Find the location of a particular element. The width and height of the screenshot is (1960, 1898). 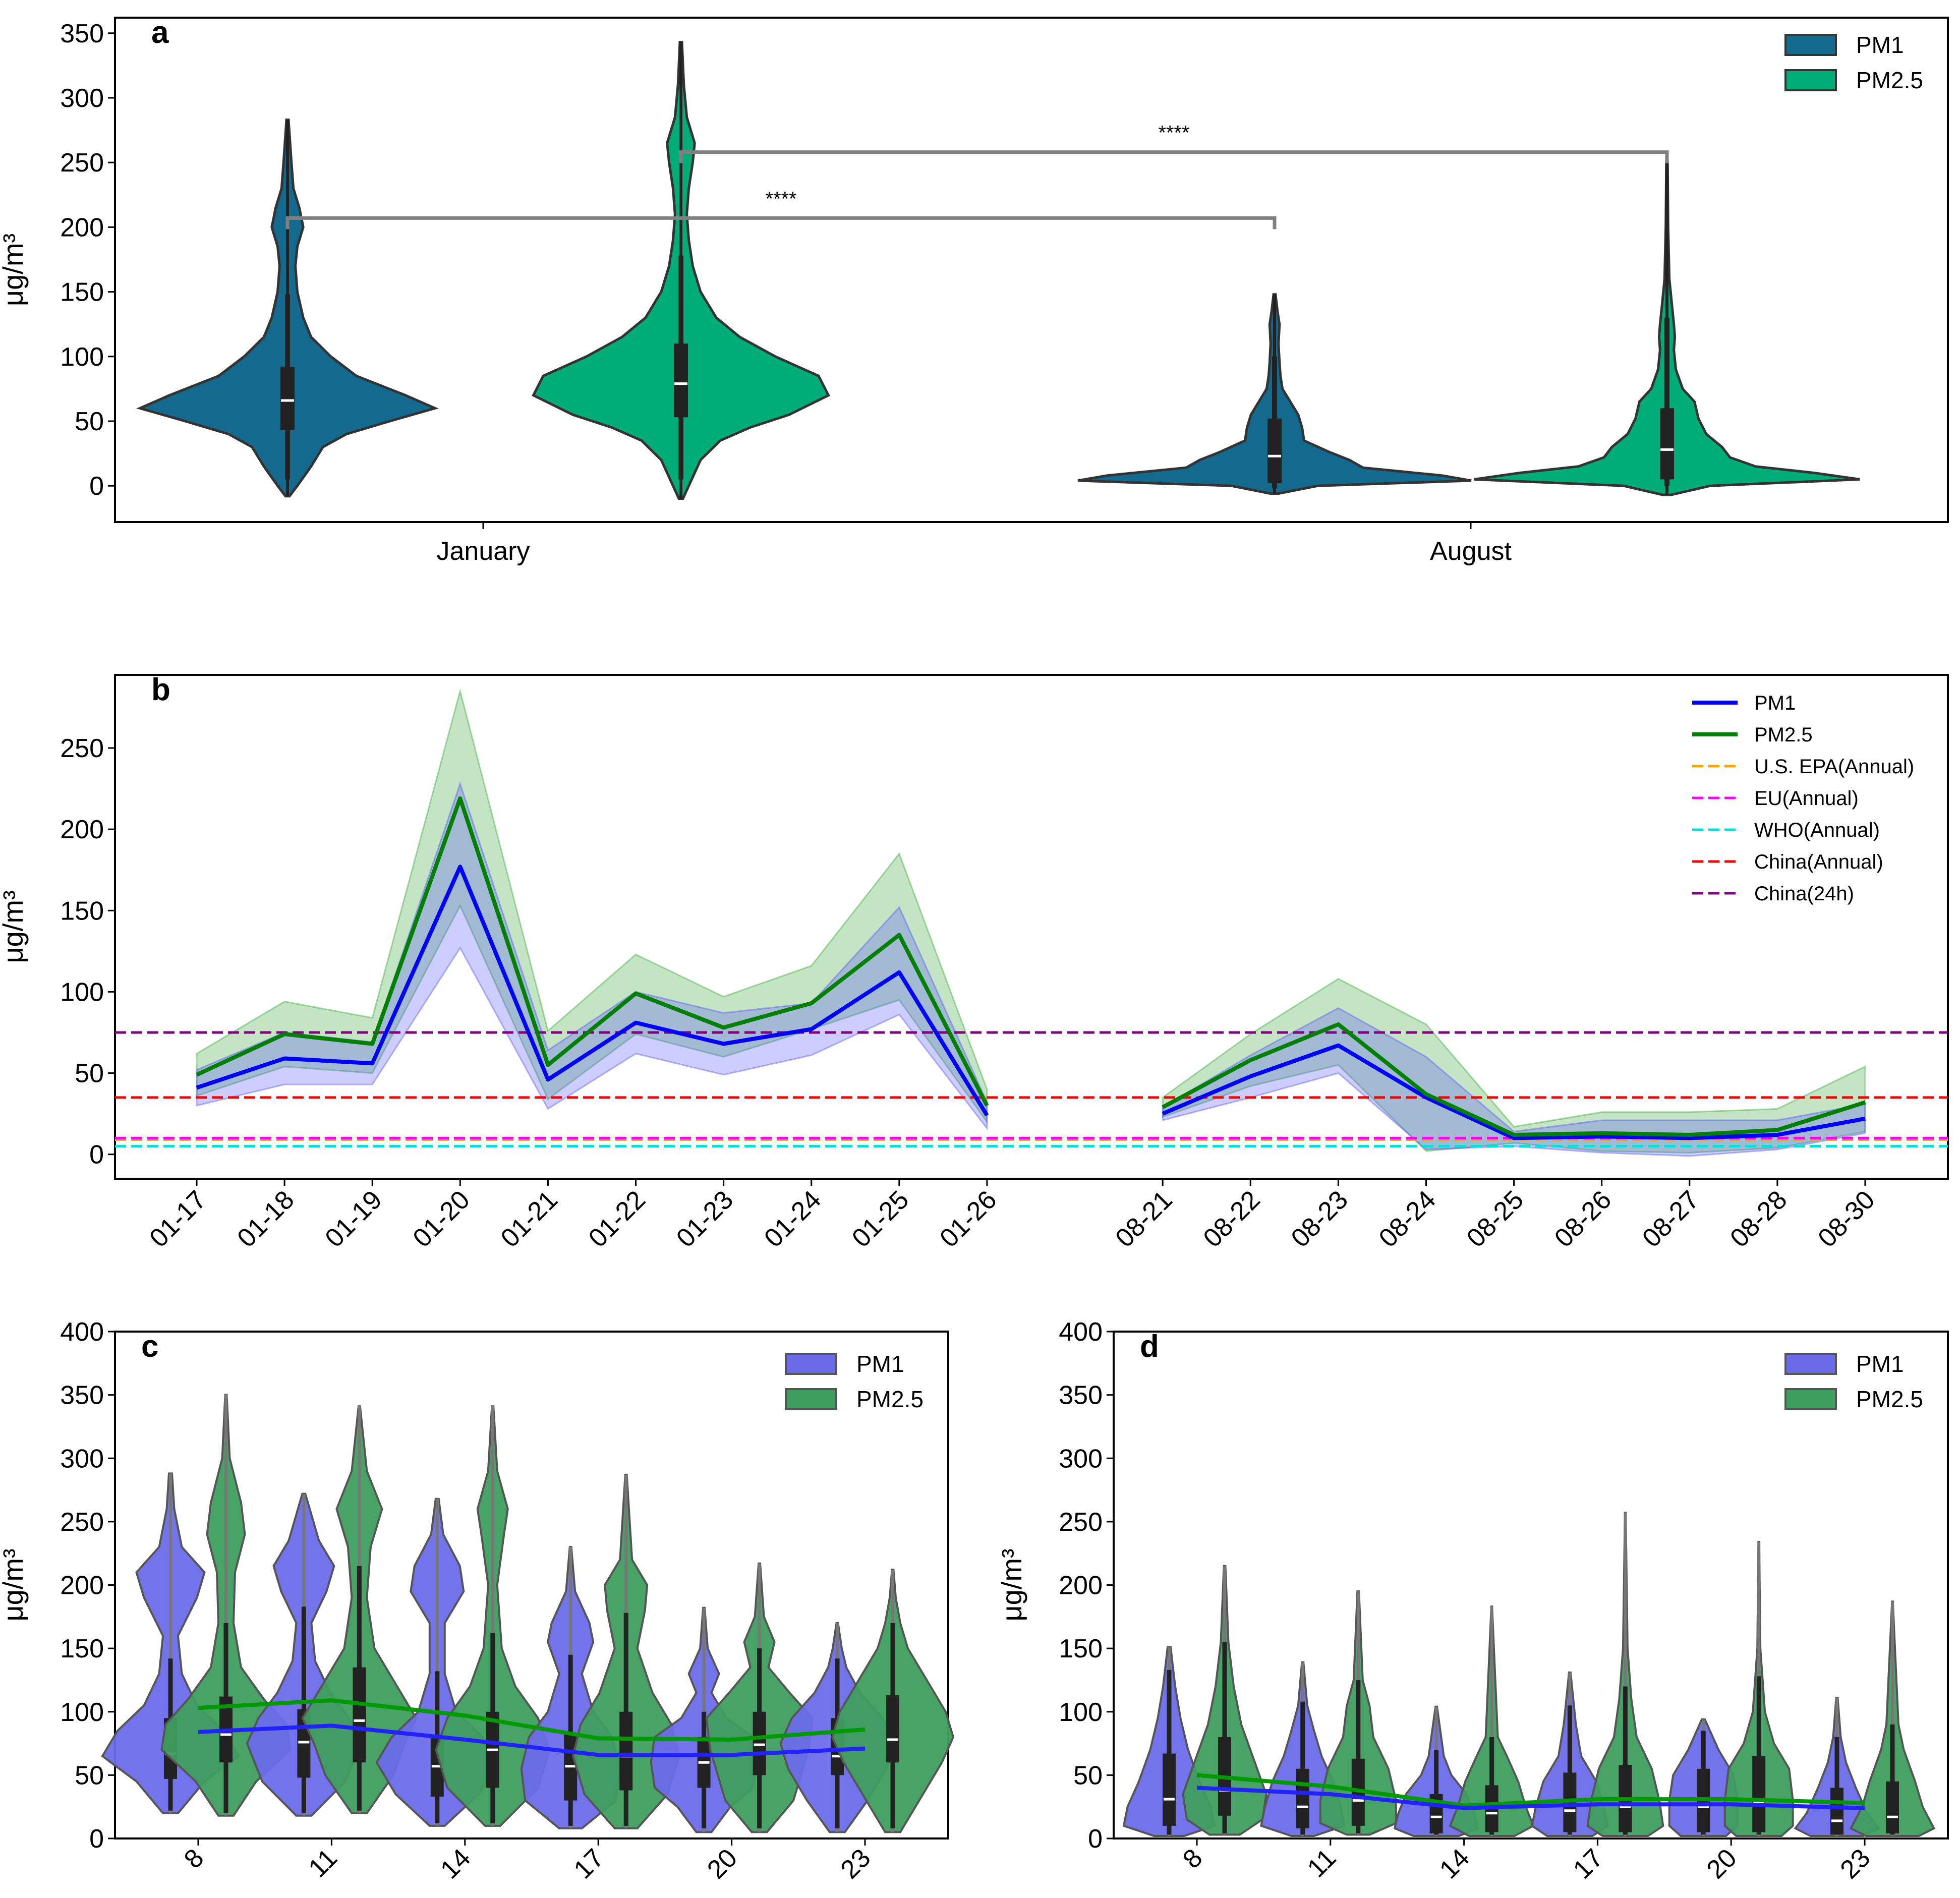

a-ytick-label: 350 is located at coordinates (82, 34).